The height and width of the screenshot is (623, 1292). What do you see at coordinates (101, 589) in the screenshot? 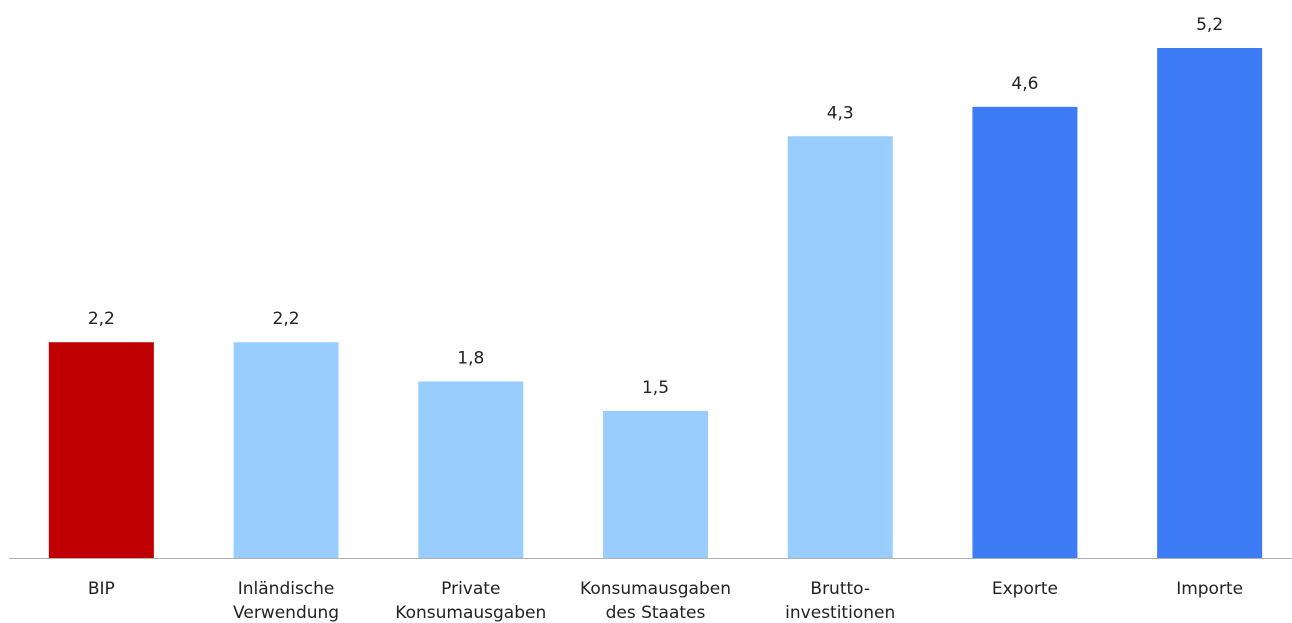
I see `x-tick-label: BIP` at bounding box center [101, 589].